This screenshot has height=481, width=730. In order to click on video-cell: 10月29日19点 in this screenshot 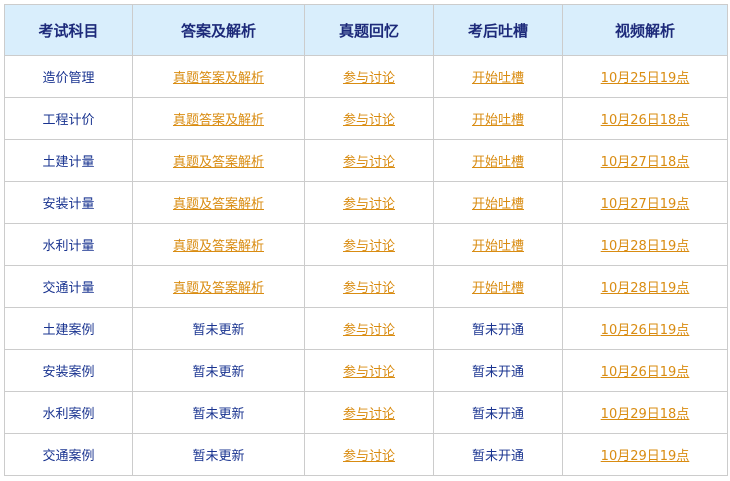, I will do `click(645, 454)`.